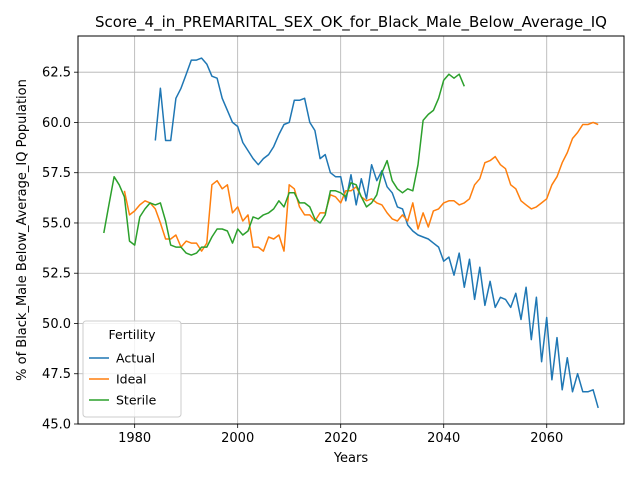  Describe the element at coordinates (351, 458) in the screenshot. I see `x-axis-label: Years` at that location.